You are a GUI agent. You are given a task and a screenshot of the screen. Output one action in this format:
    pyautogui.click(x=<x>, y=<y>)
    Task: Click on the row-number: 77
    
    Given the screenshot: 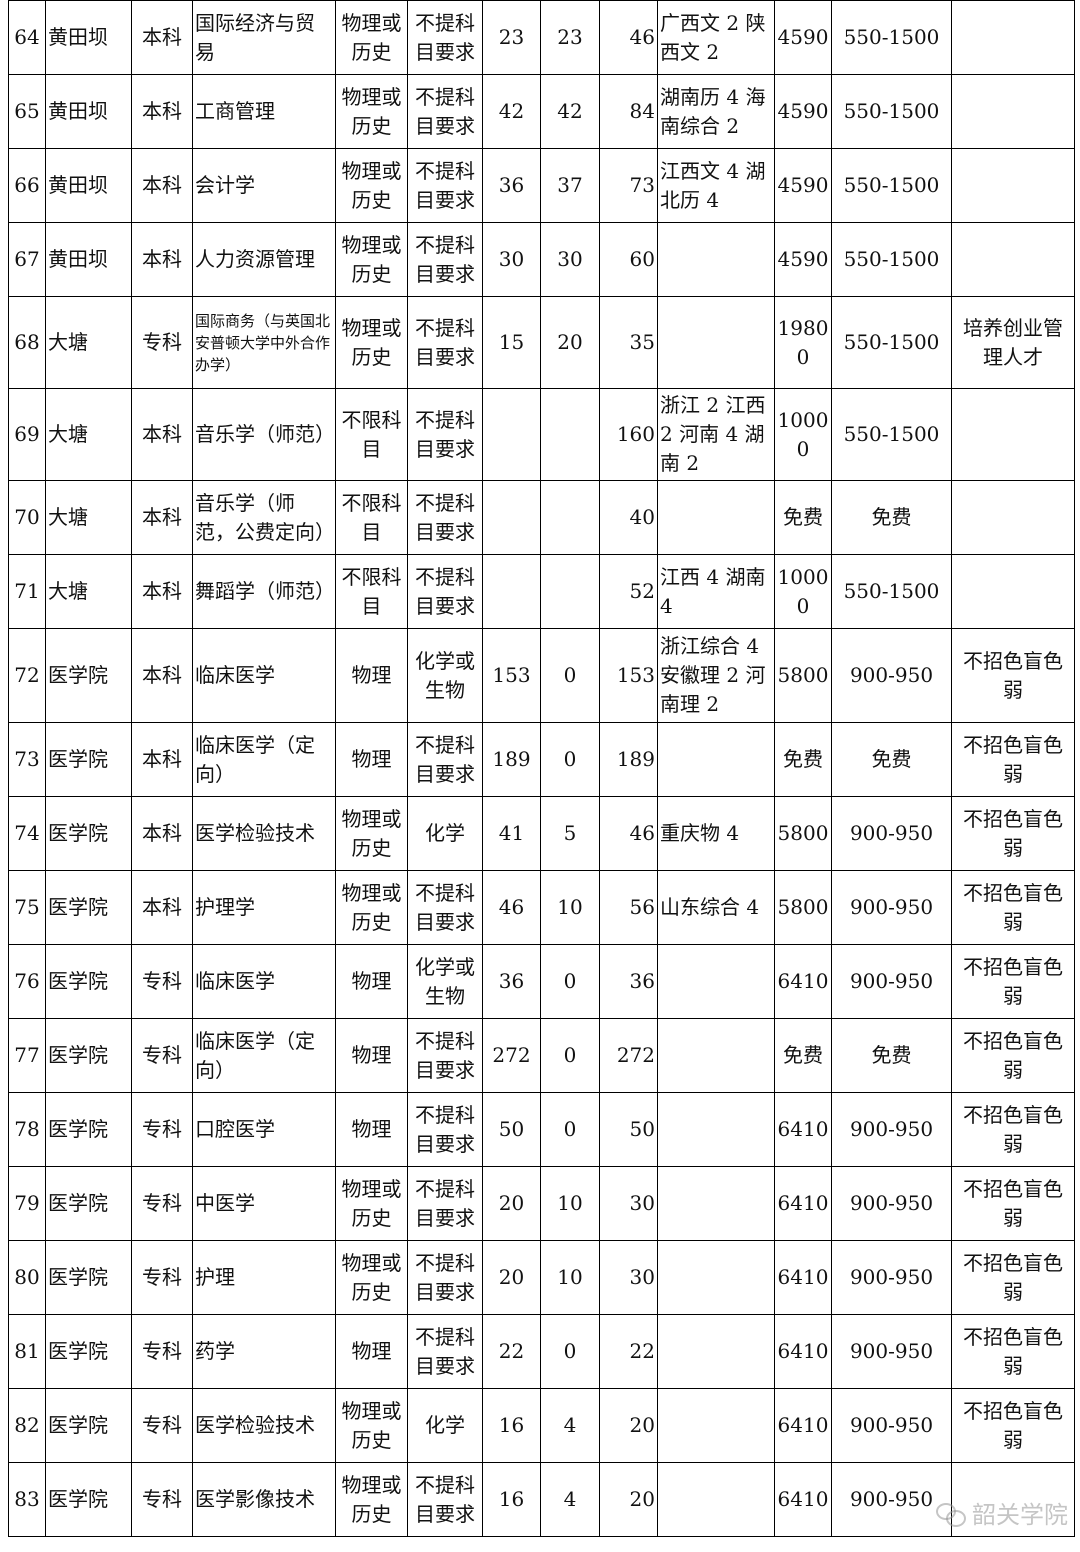 What is the action you would take?
    pyautogui.click(x=27, y=1055)
    